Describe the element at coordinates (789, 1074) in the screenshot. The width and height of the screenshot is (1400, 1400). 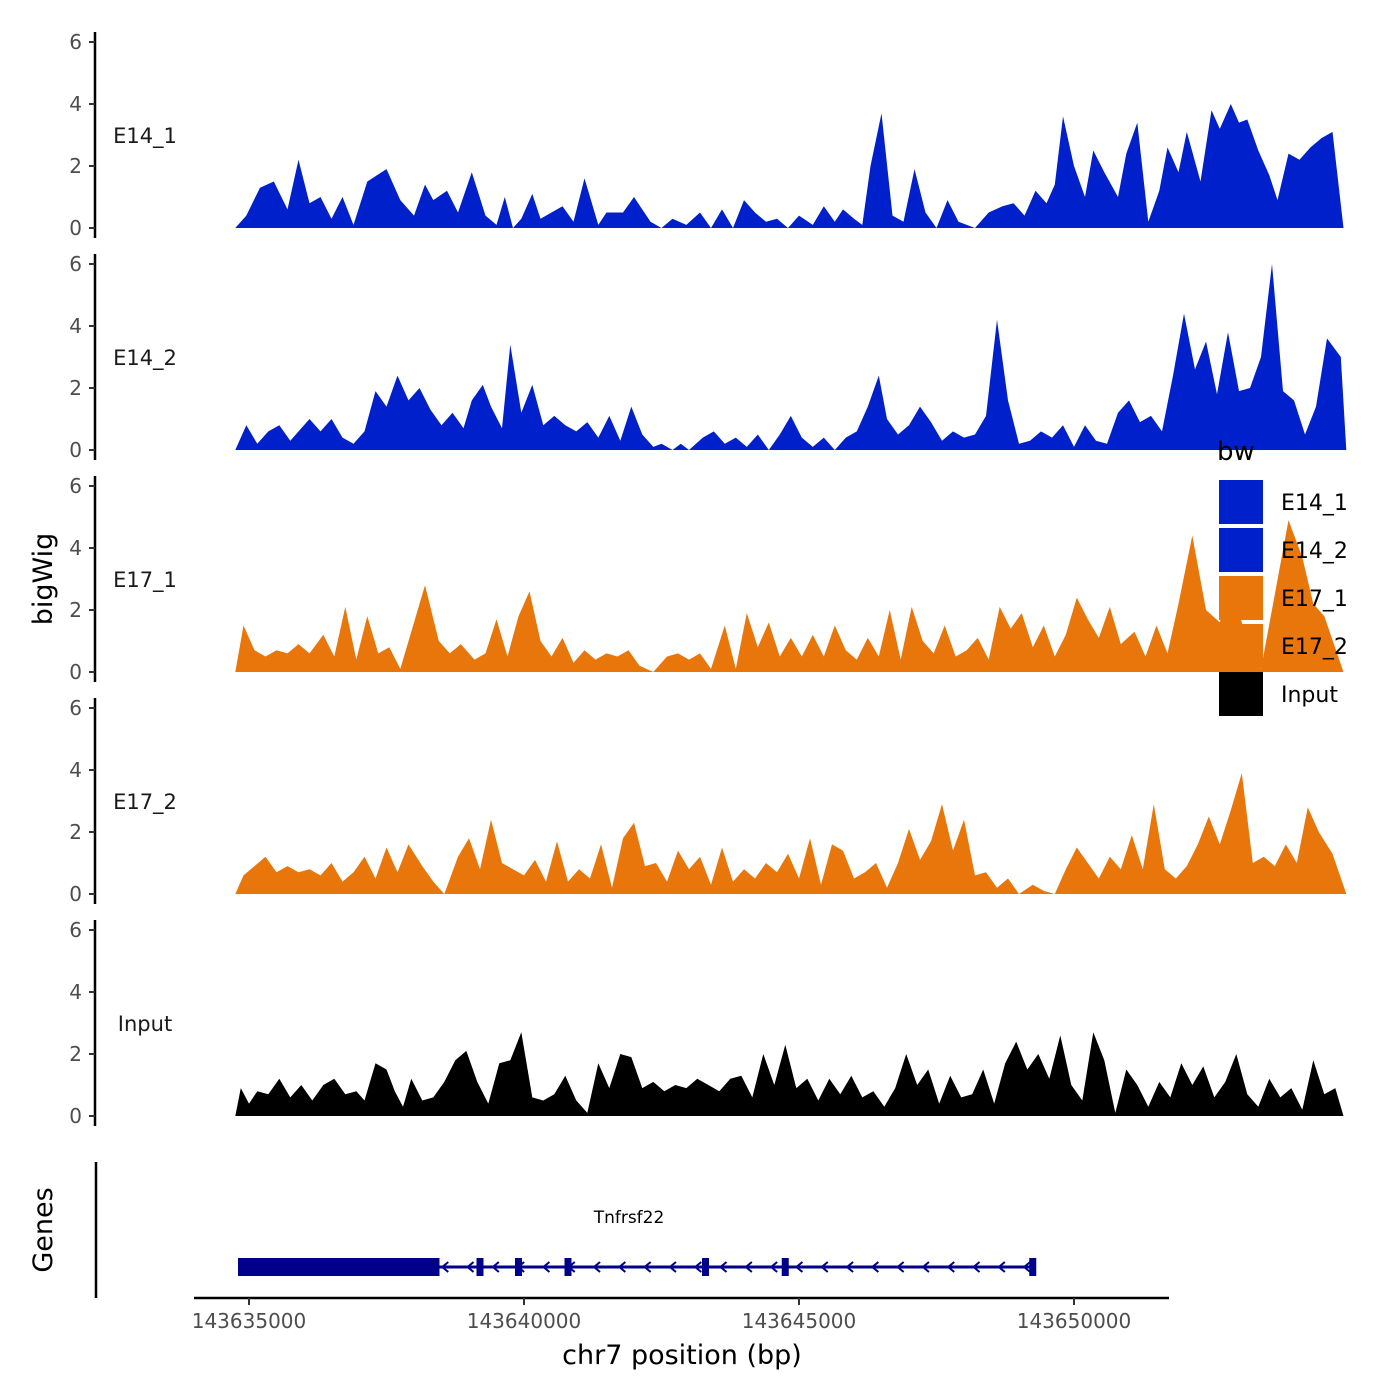
I see `coverage-area-Input` at that location.